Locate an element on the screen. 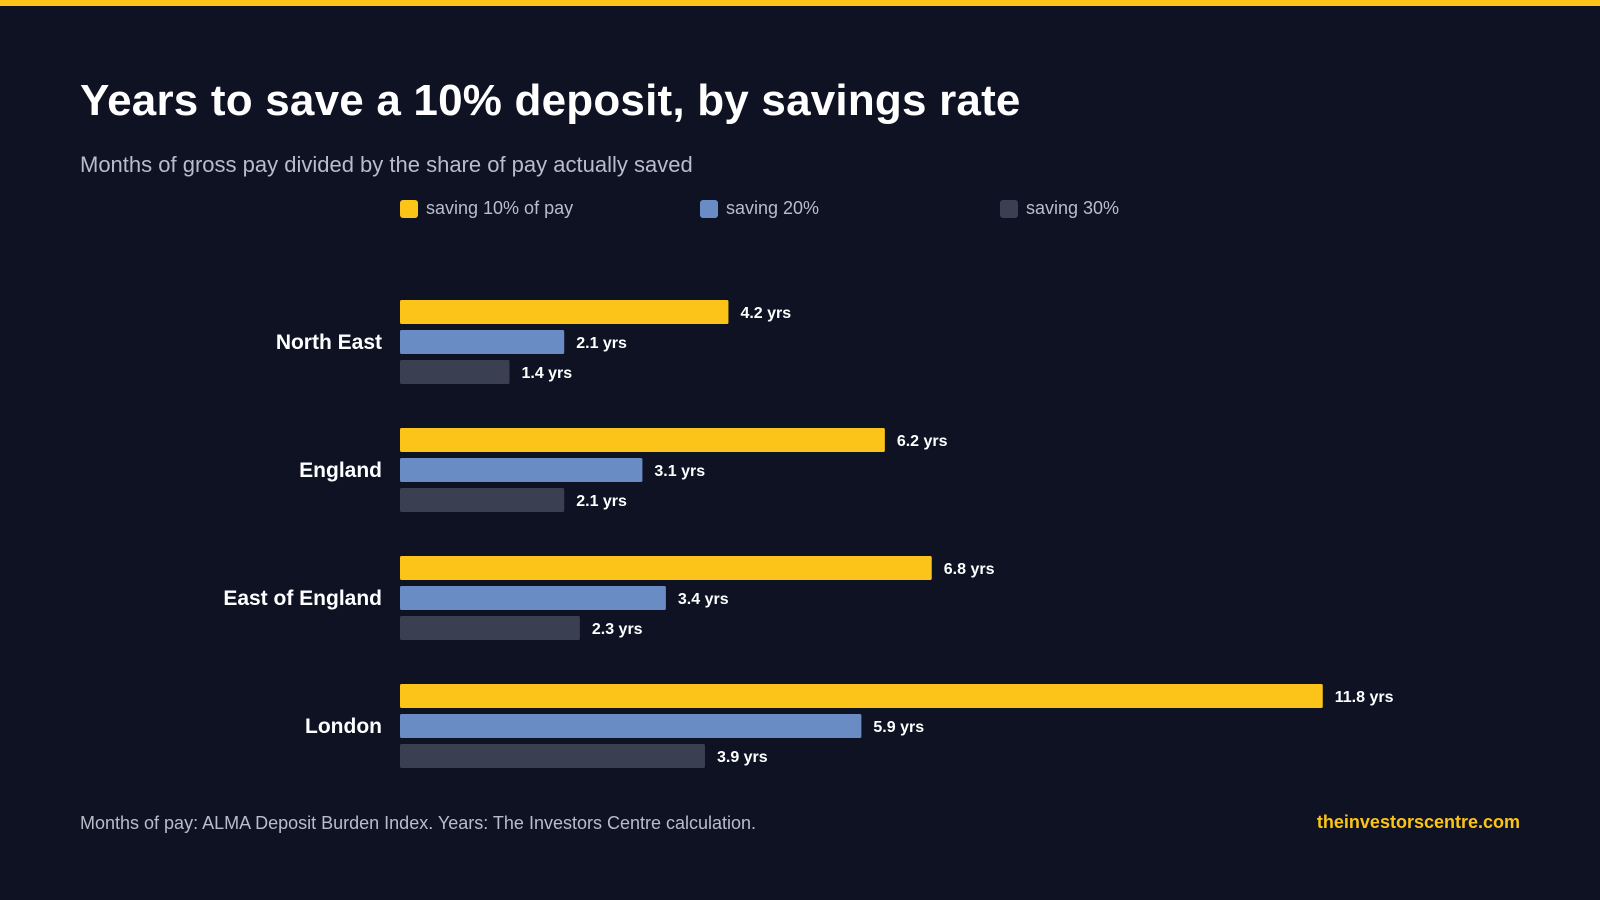 This screenshot has width=1600, height=900. value-label-london-series-1: 11.8 yrs is located at coordinates (1364, 697).